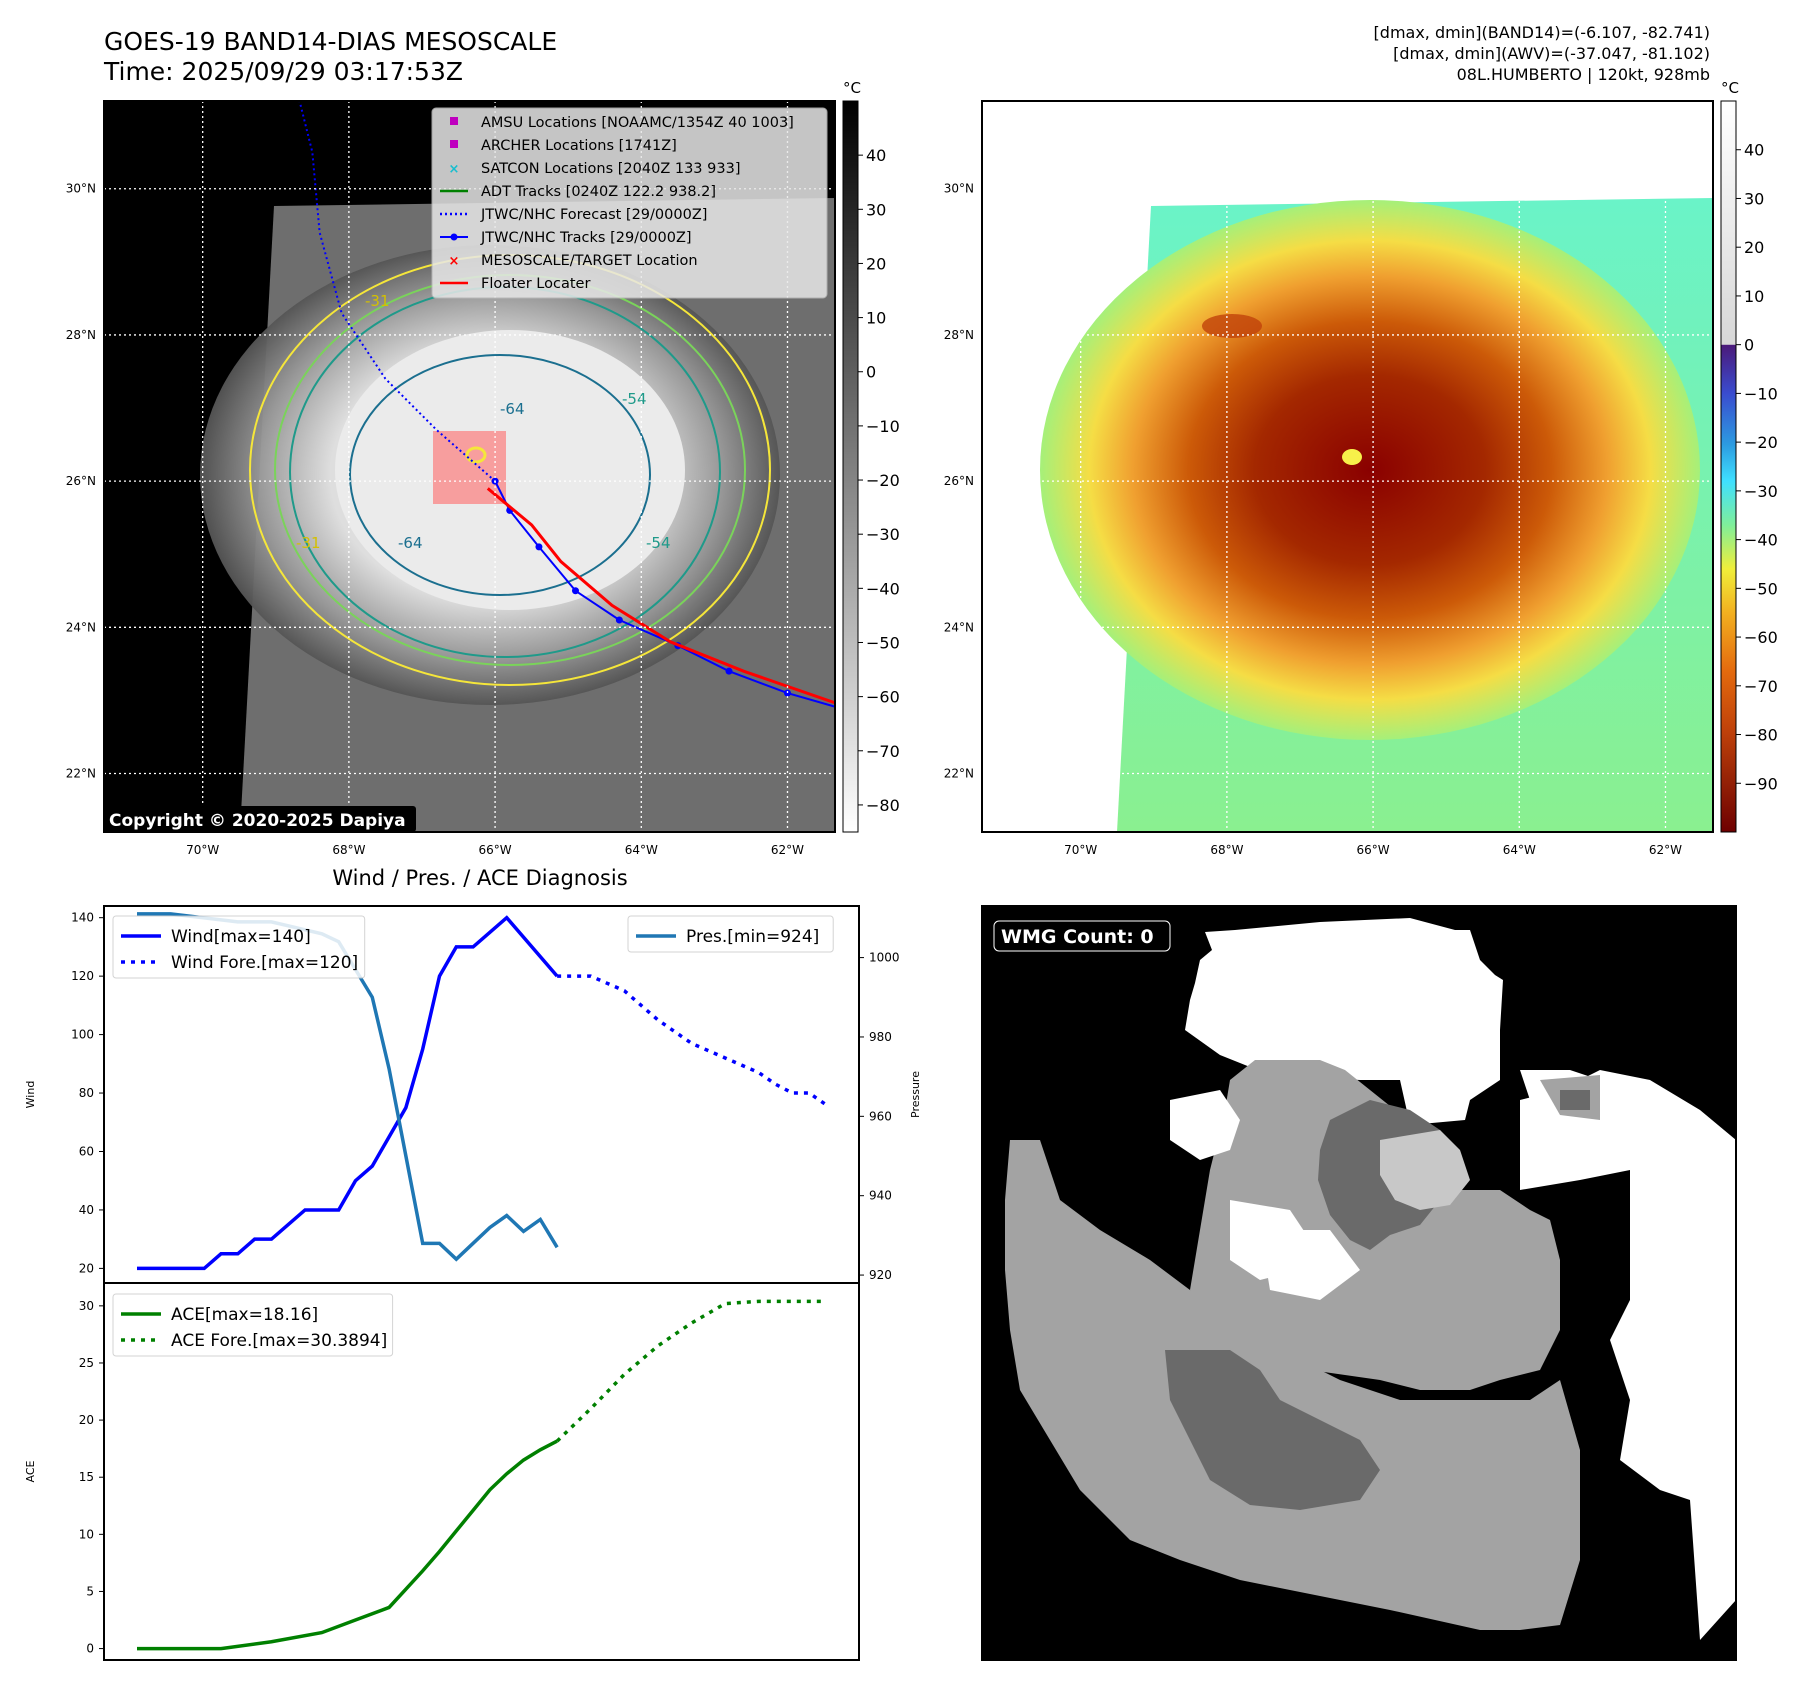  What do you see at coordinates (283, 71) in the screenshot?
I see `figure-time: Time: 2025/09/29 03:17:53Z` at bounding box center [283, 71].